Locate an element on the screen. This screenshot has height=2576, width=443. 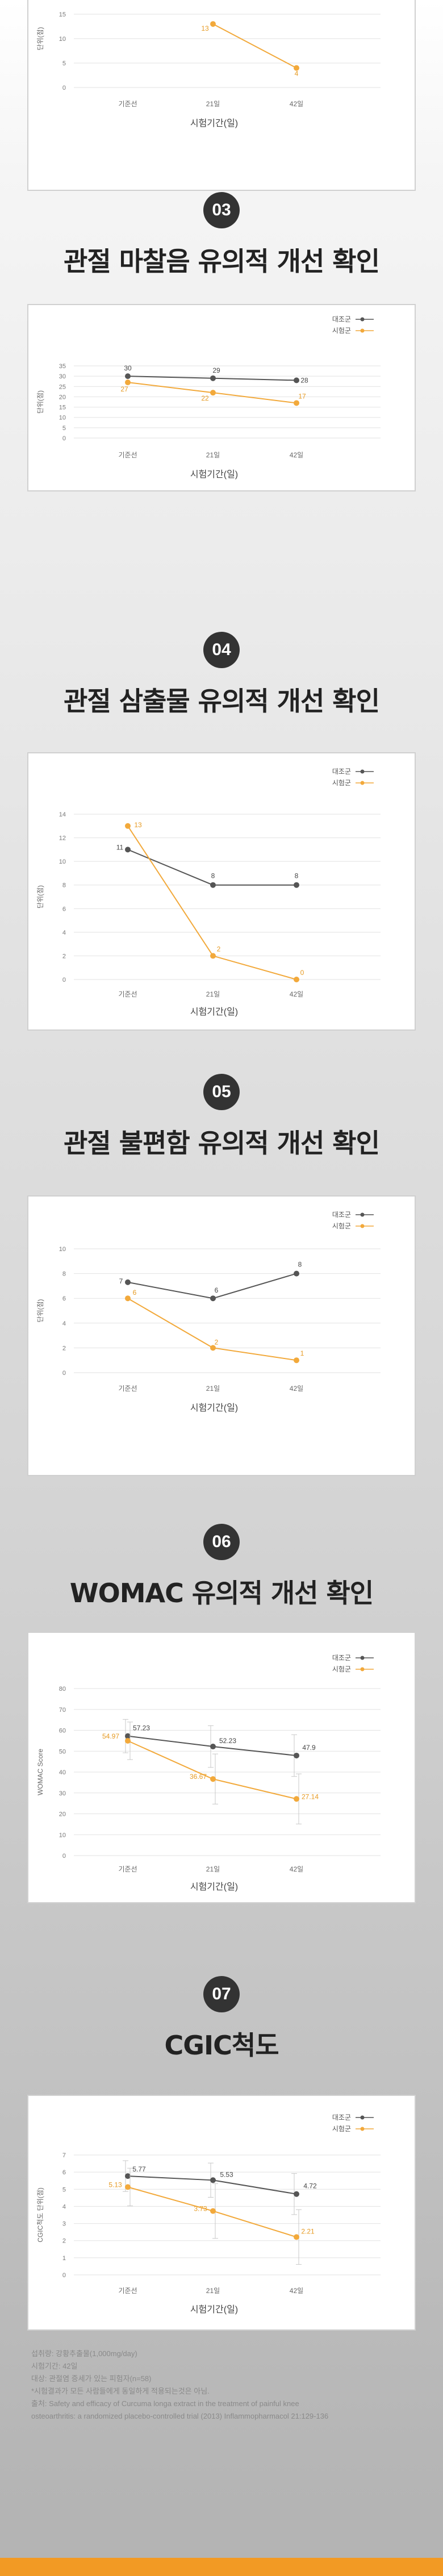
x-axis-title: 시험기간(일) is located at coordinates (214, 1887).